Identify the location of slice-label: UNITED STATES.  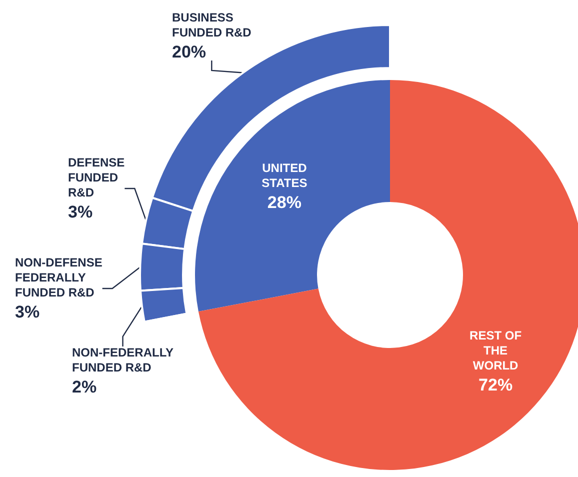
(285, 175).